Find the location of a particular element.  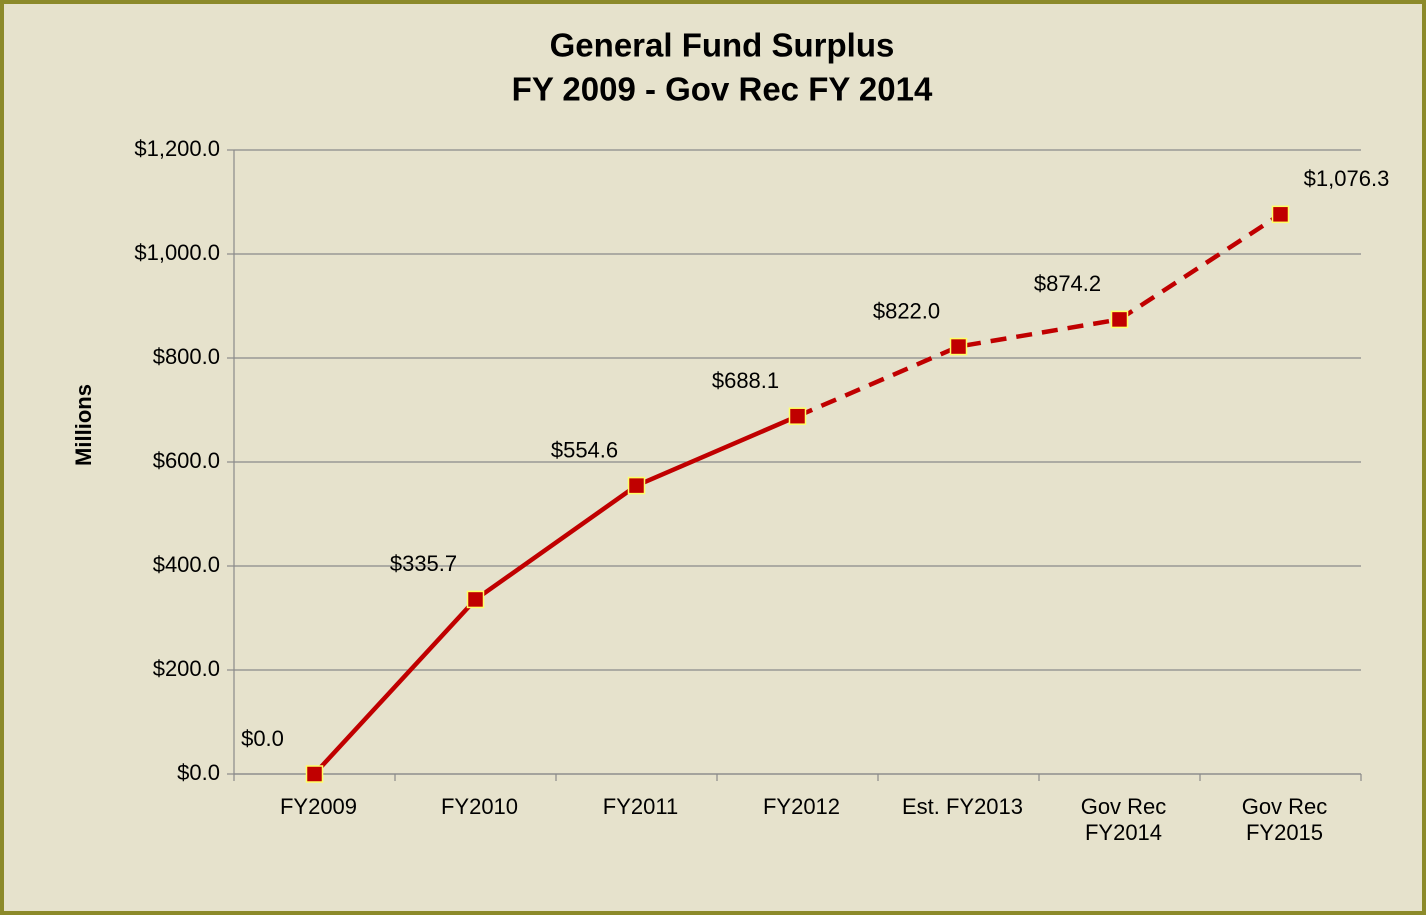

data-label: $1,076.3 is located at coordinates (1347, 178).